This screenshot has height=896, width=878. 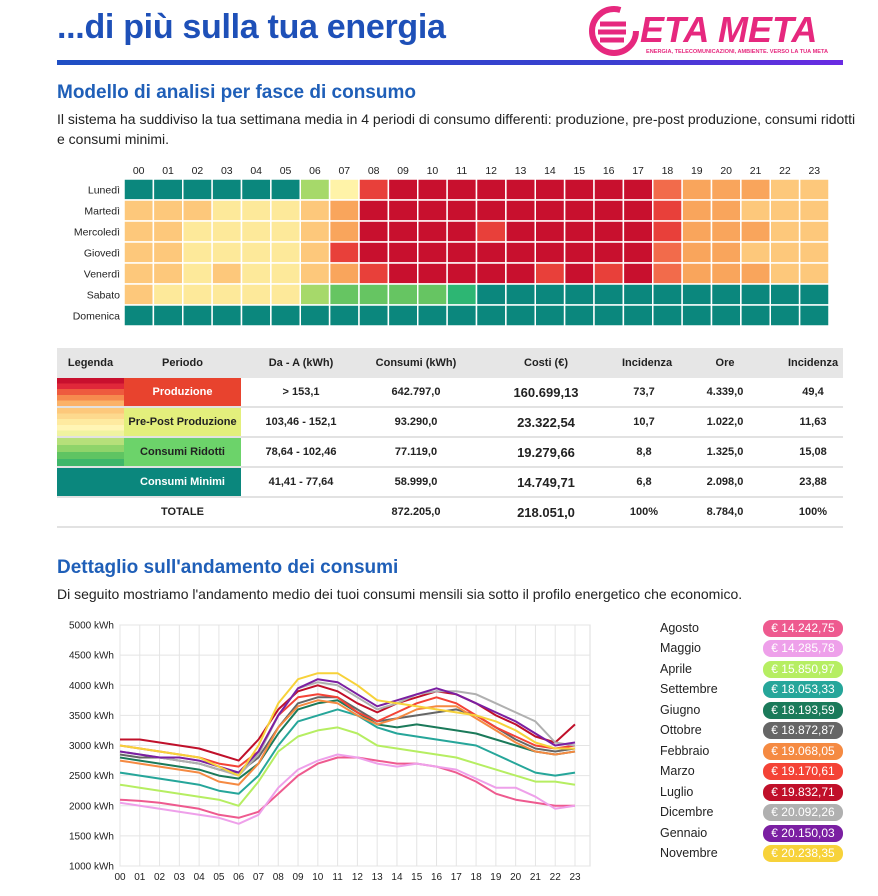 I want to click on legend-name: Gennaio, so click(x=684, y=832).